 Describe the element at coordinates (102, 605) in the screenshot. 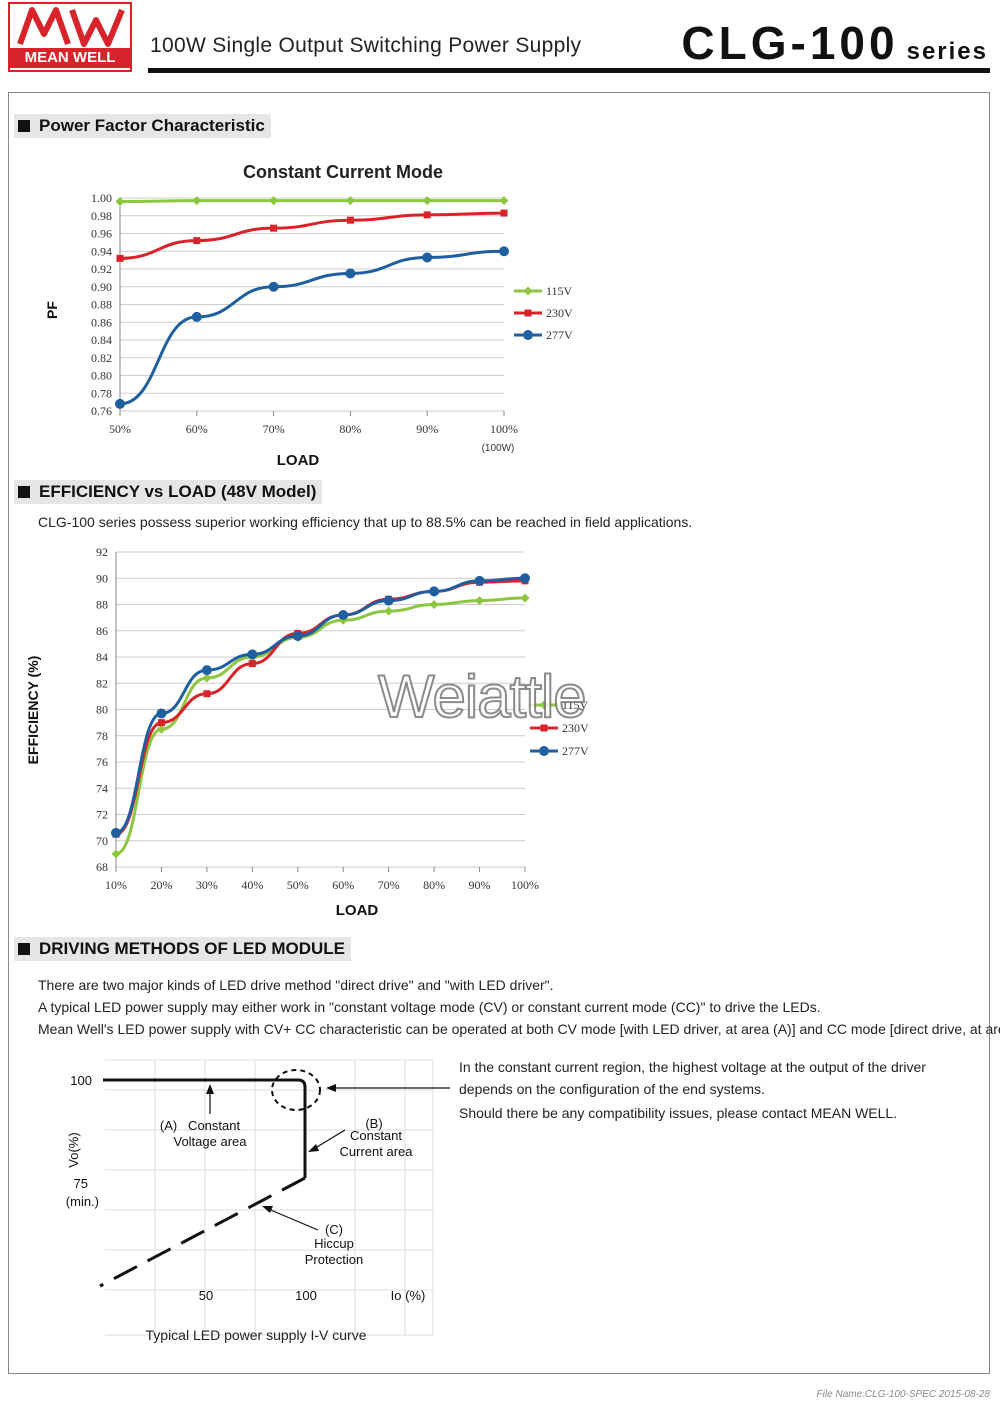

I see `y-tick-label: 88` at that location.